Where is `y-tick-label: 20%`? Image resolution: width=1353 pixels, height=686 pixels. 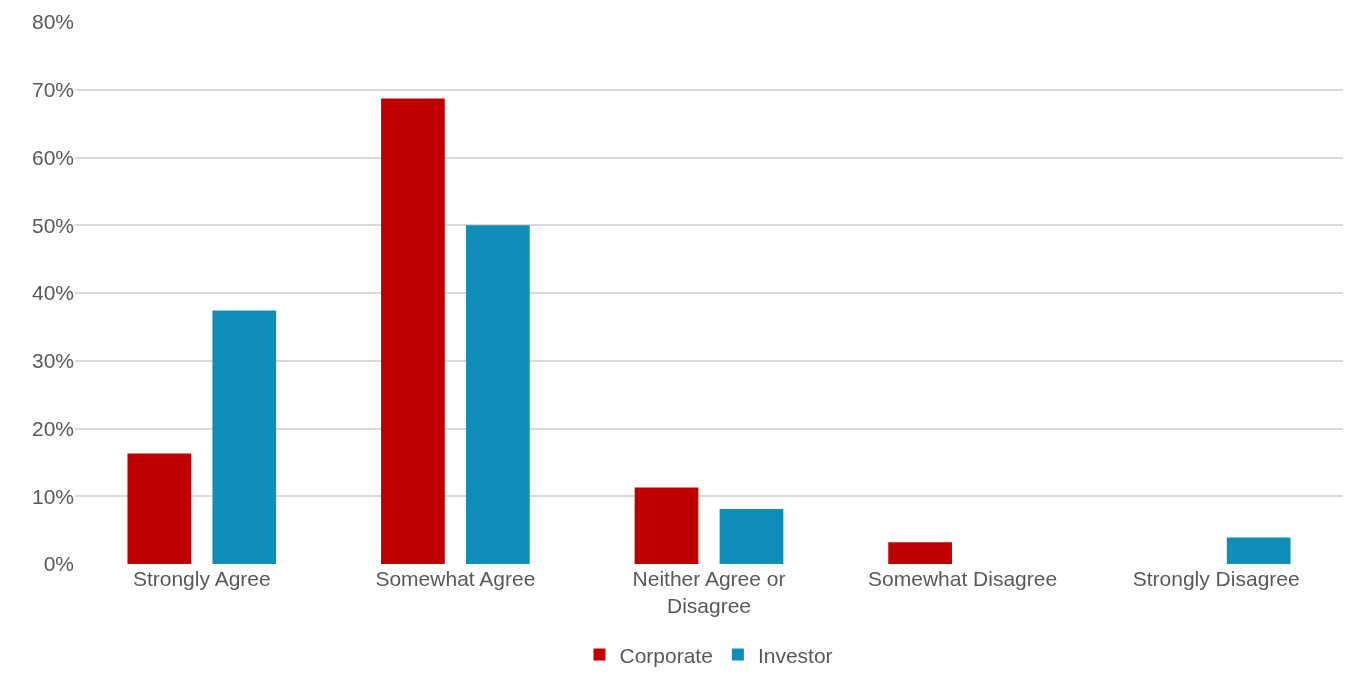
y-tick-label: 20% is located at coordinates (52, 428).